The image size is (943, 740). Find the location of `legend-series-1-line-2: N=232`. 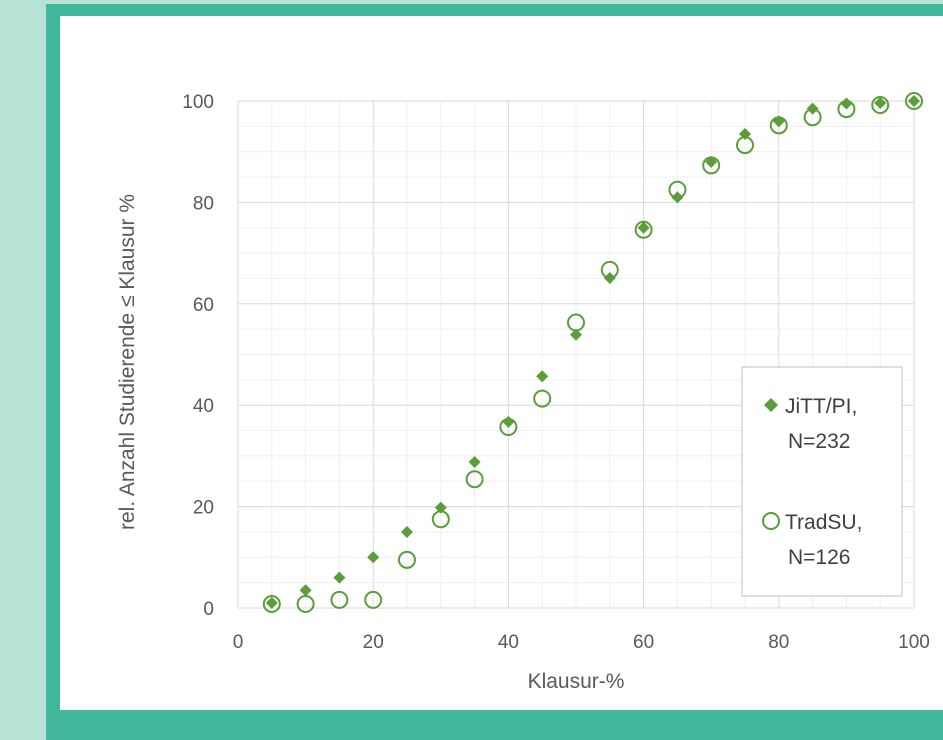

legend-series-1-line-2: N=232 is located at coordinates (819, 441).